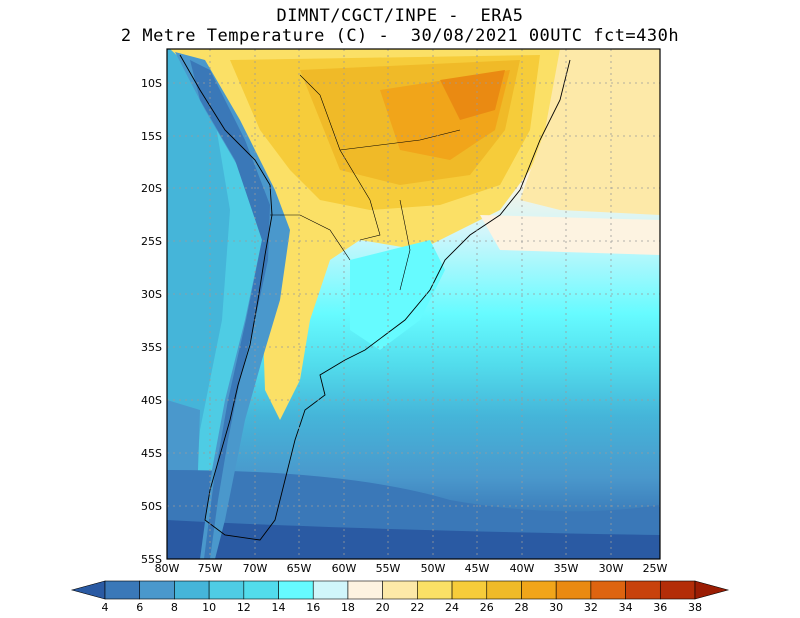 This screenshot has width=800, height=618. Describe the element at coordinates (279, 607) in the screenshot. I see `colorbar-label: 14` at that location.